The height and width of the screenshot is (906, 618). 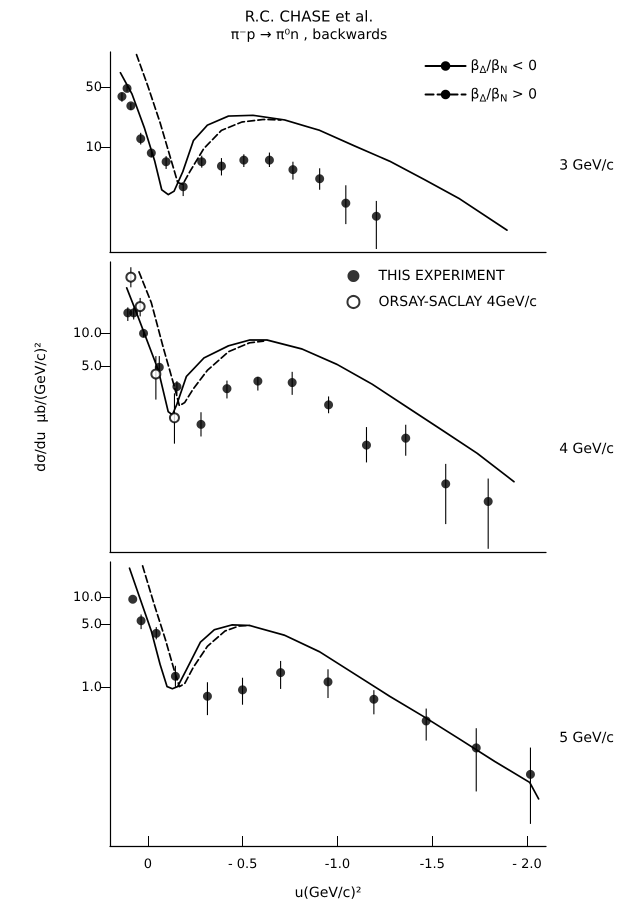 What do you see at coordinates (458, 302) in the screenshot?
I see `legend-label: ORSAY-SACLAY 4GeV/c` at bounding box center [458, 302].